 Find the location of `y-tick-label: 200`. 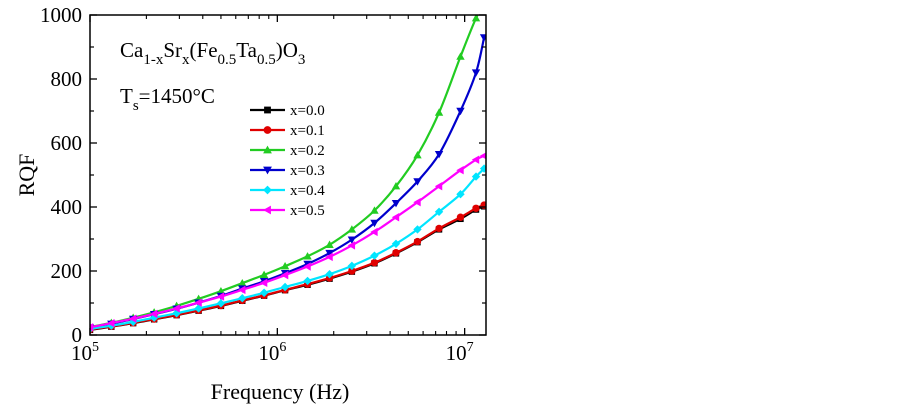

y-tick-label: 200 is located at coordinates (67, 271).